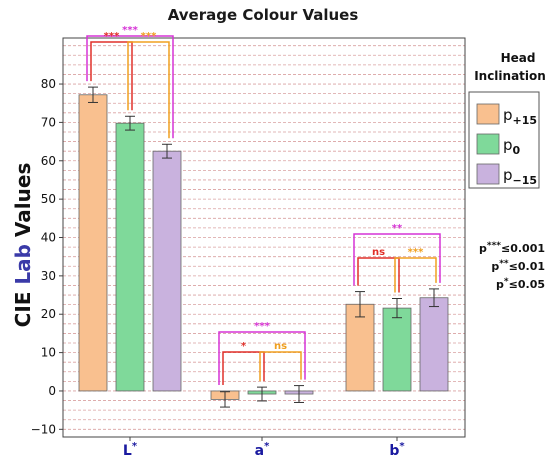 The width and height of the screenshot is (550, 462). What do you see at coordinates (48, 238) in the screenshot?
I see `y-tick-label: 40` at bounding box center [48, 238].